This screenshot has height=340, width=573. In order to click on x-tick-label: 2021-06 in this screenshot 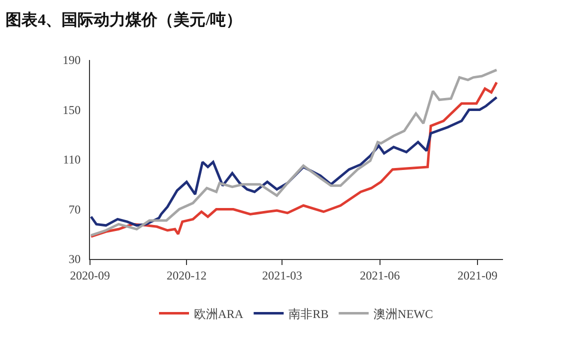, I will do `click(380, 275)`.